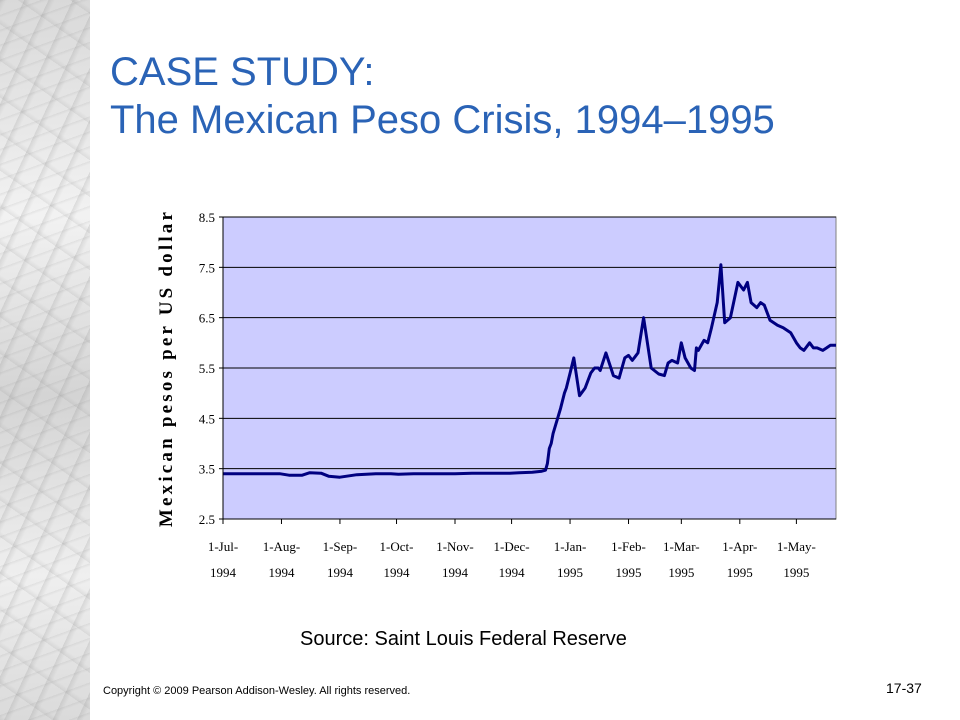 The height and width of the screenshot is (720, 960). I want to click on y-tick-label: 2.5, so click(207, 519).